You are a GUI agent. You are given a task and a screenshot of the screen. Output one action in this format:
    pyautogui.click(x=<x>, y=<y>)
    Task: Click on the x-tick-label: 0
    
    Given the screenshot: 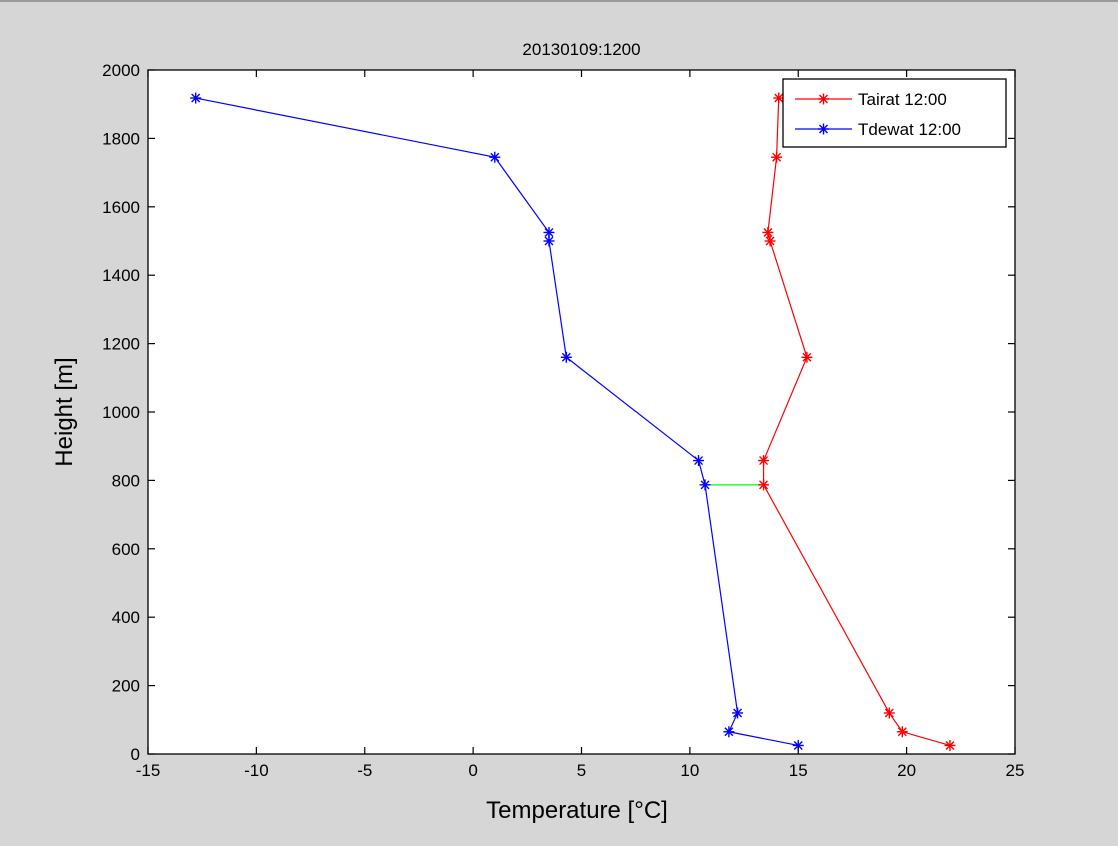 What is the action you would take?
    pyautogui.click(x=472, y=770)
    